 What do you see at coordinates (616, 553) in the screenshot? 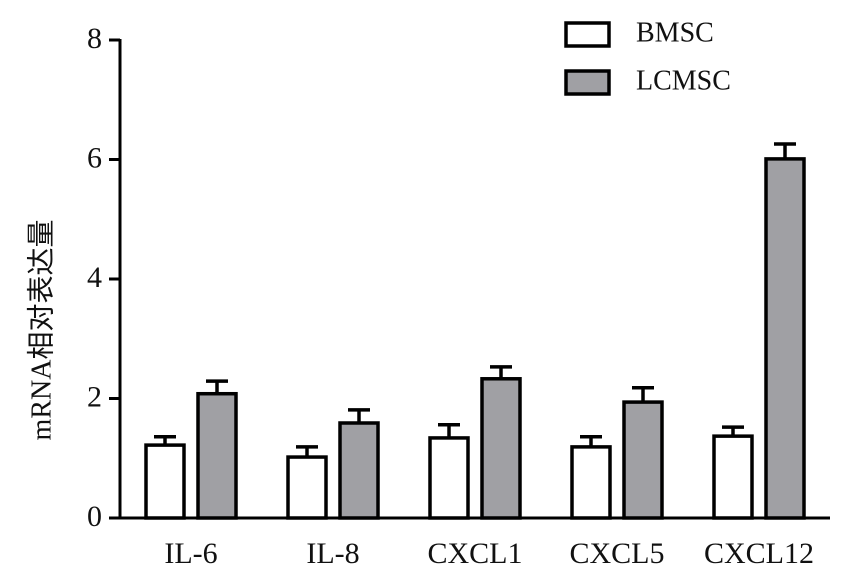
I see `x-tick-label: CXCL5` at bounding box center [616, 553].